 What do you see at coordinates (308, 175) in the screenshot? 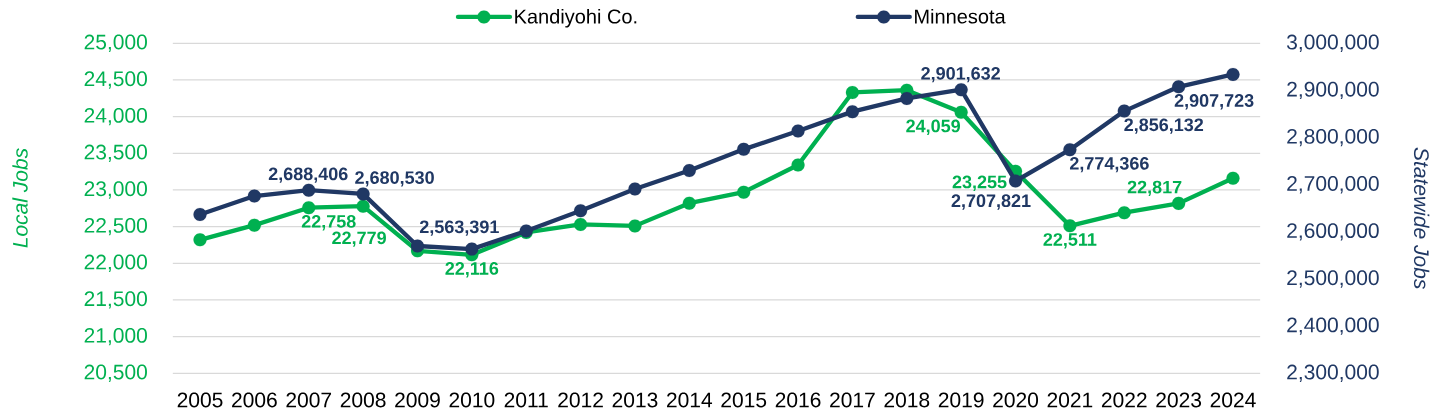
I see `data-label: 2,688,406` at bounding box center [308, 175].